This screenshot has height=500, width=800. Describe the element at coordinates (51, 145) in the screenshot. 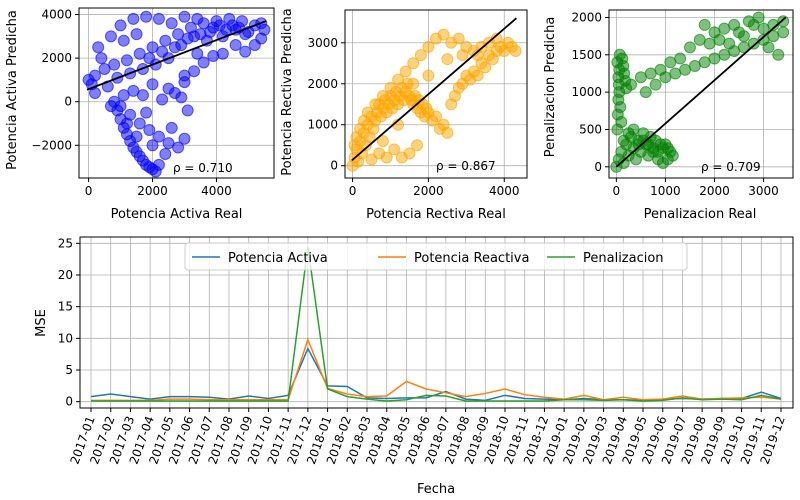

I see `y-tick-label: −2000` at that location.